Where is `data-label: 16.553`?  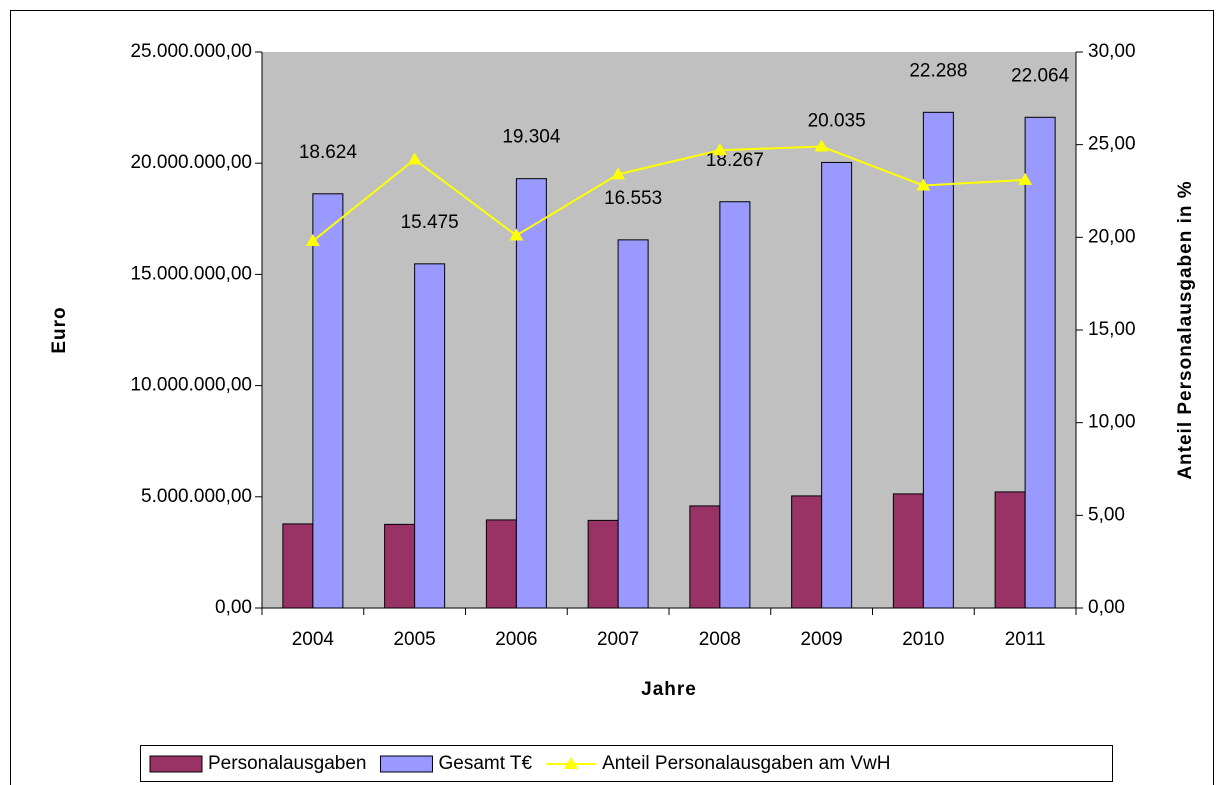
data-label: 16.553 is located at coordinates (633, 198).